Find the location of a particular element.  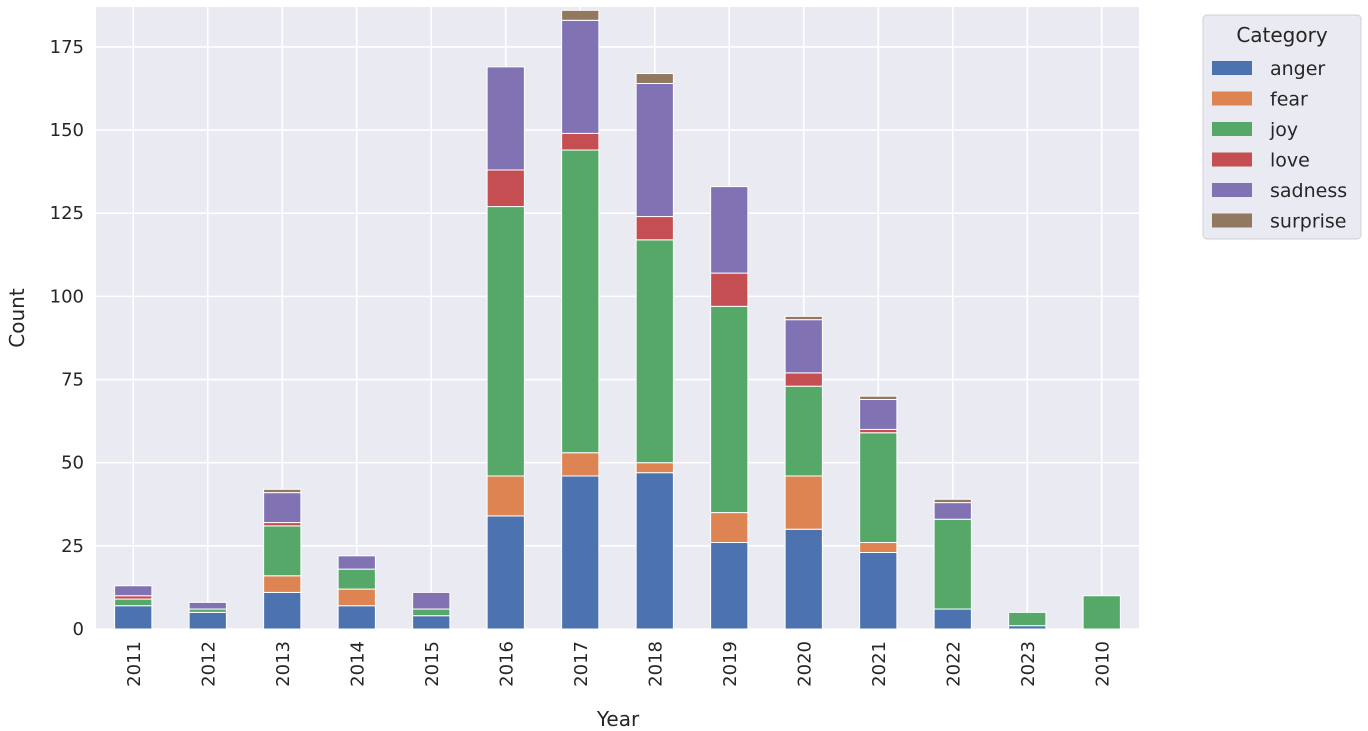

bar-fear-2020 is located at coordinates (803, 502).